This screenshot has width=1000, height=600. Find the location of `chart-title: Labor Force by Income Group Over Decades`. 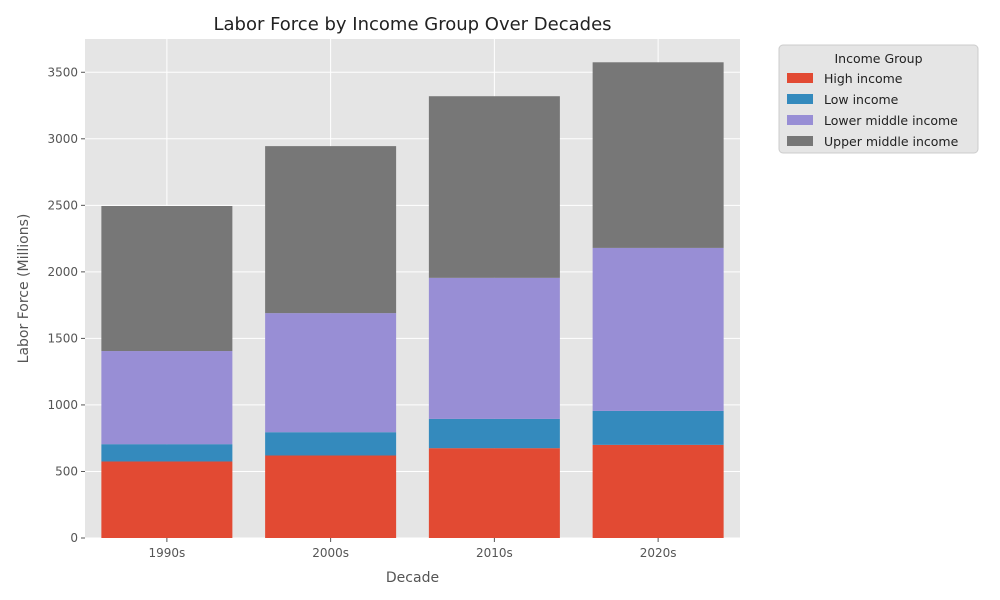

chart-title: Labor Force by Income Group Over Decades is located at coordinates (412, 24).